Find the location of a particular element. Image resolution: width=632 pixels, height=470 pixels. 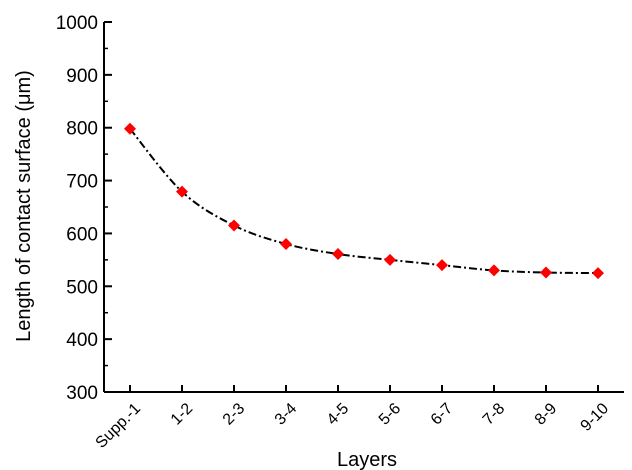

x-tick-label: 4-5 is located at coordinates (338, 414).